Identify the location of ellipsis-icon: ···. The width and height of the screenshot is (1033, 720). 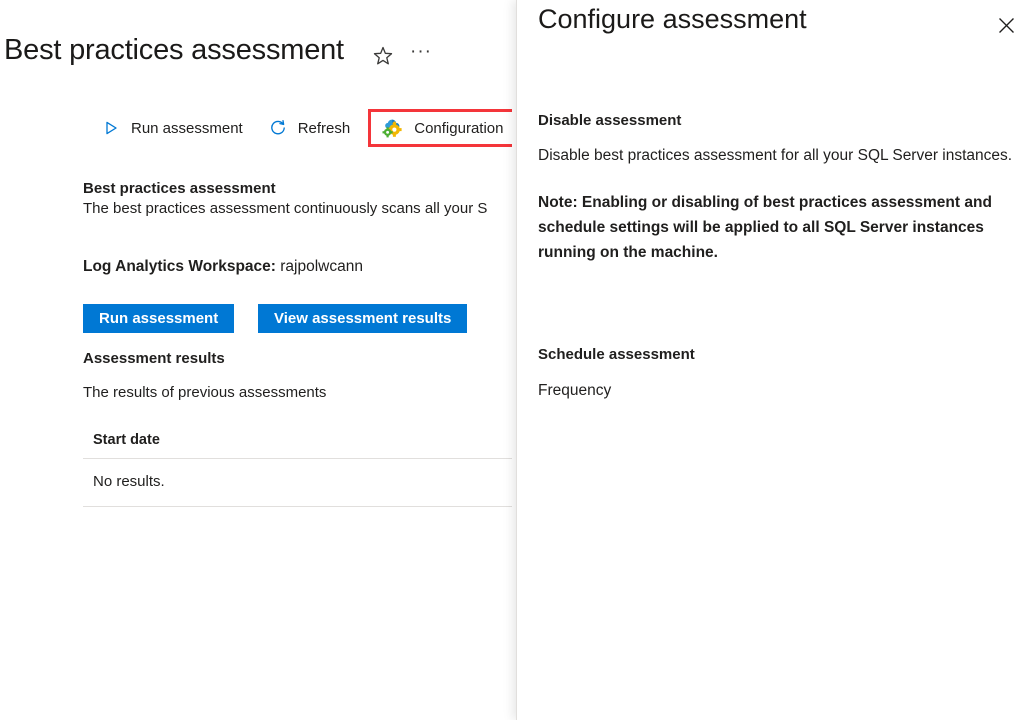
(421, 51).